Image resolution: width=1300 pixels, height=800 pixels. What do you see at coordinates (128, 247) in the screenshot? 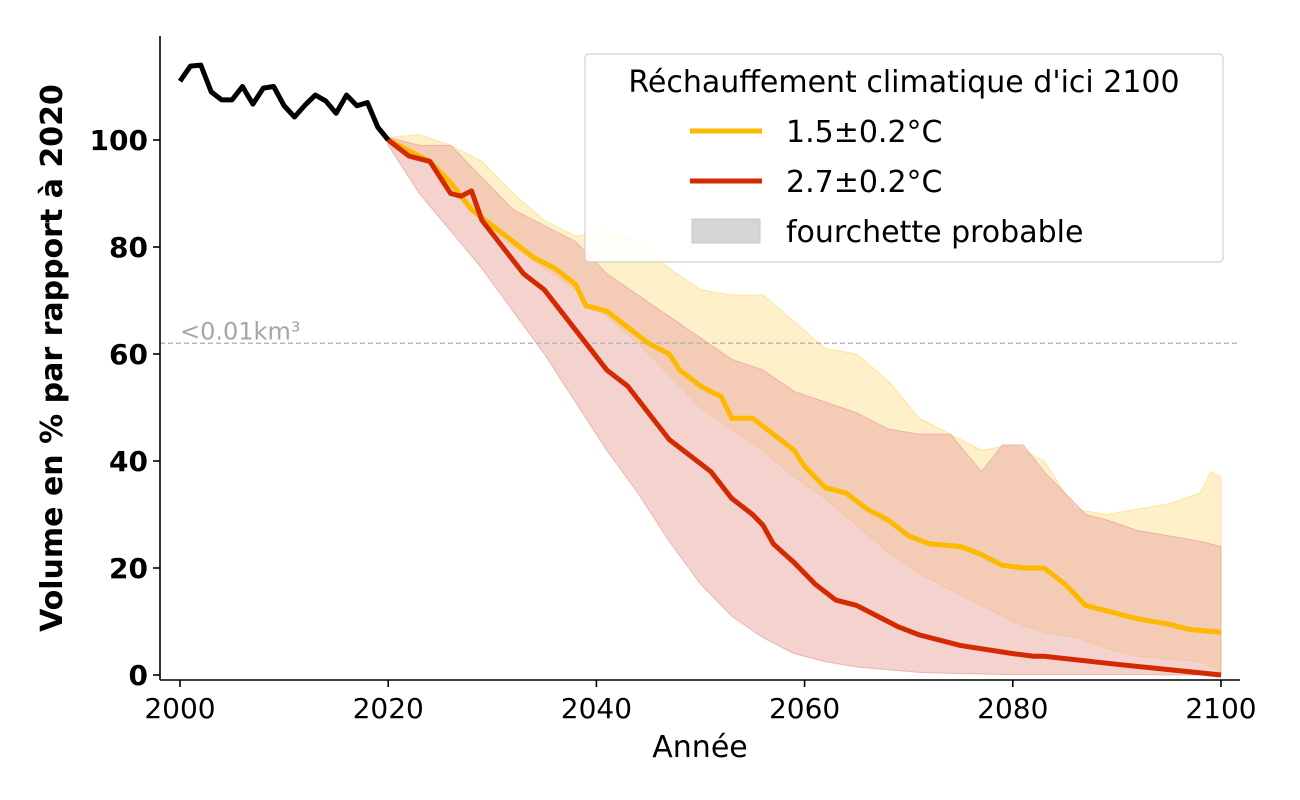
I see `y-tick-label: 80` at bounding box center [128, 247].